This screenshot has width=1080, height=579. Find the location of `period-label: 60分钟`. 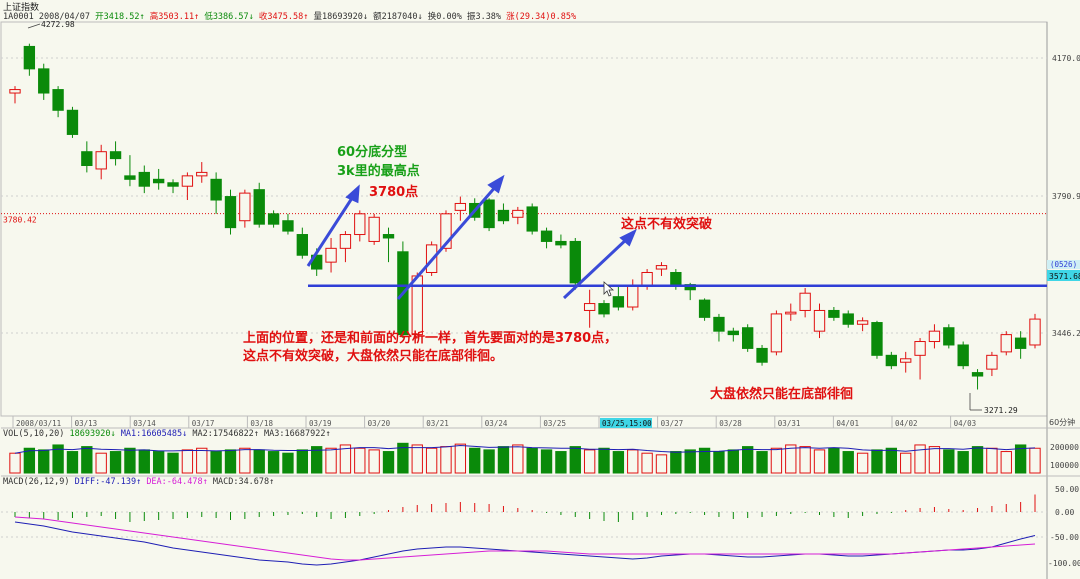

period-label: 60分钟 is located at coordinates (1062, 422).